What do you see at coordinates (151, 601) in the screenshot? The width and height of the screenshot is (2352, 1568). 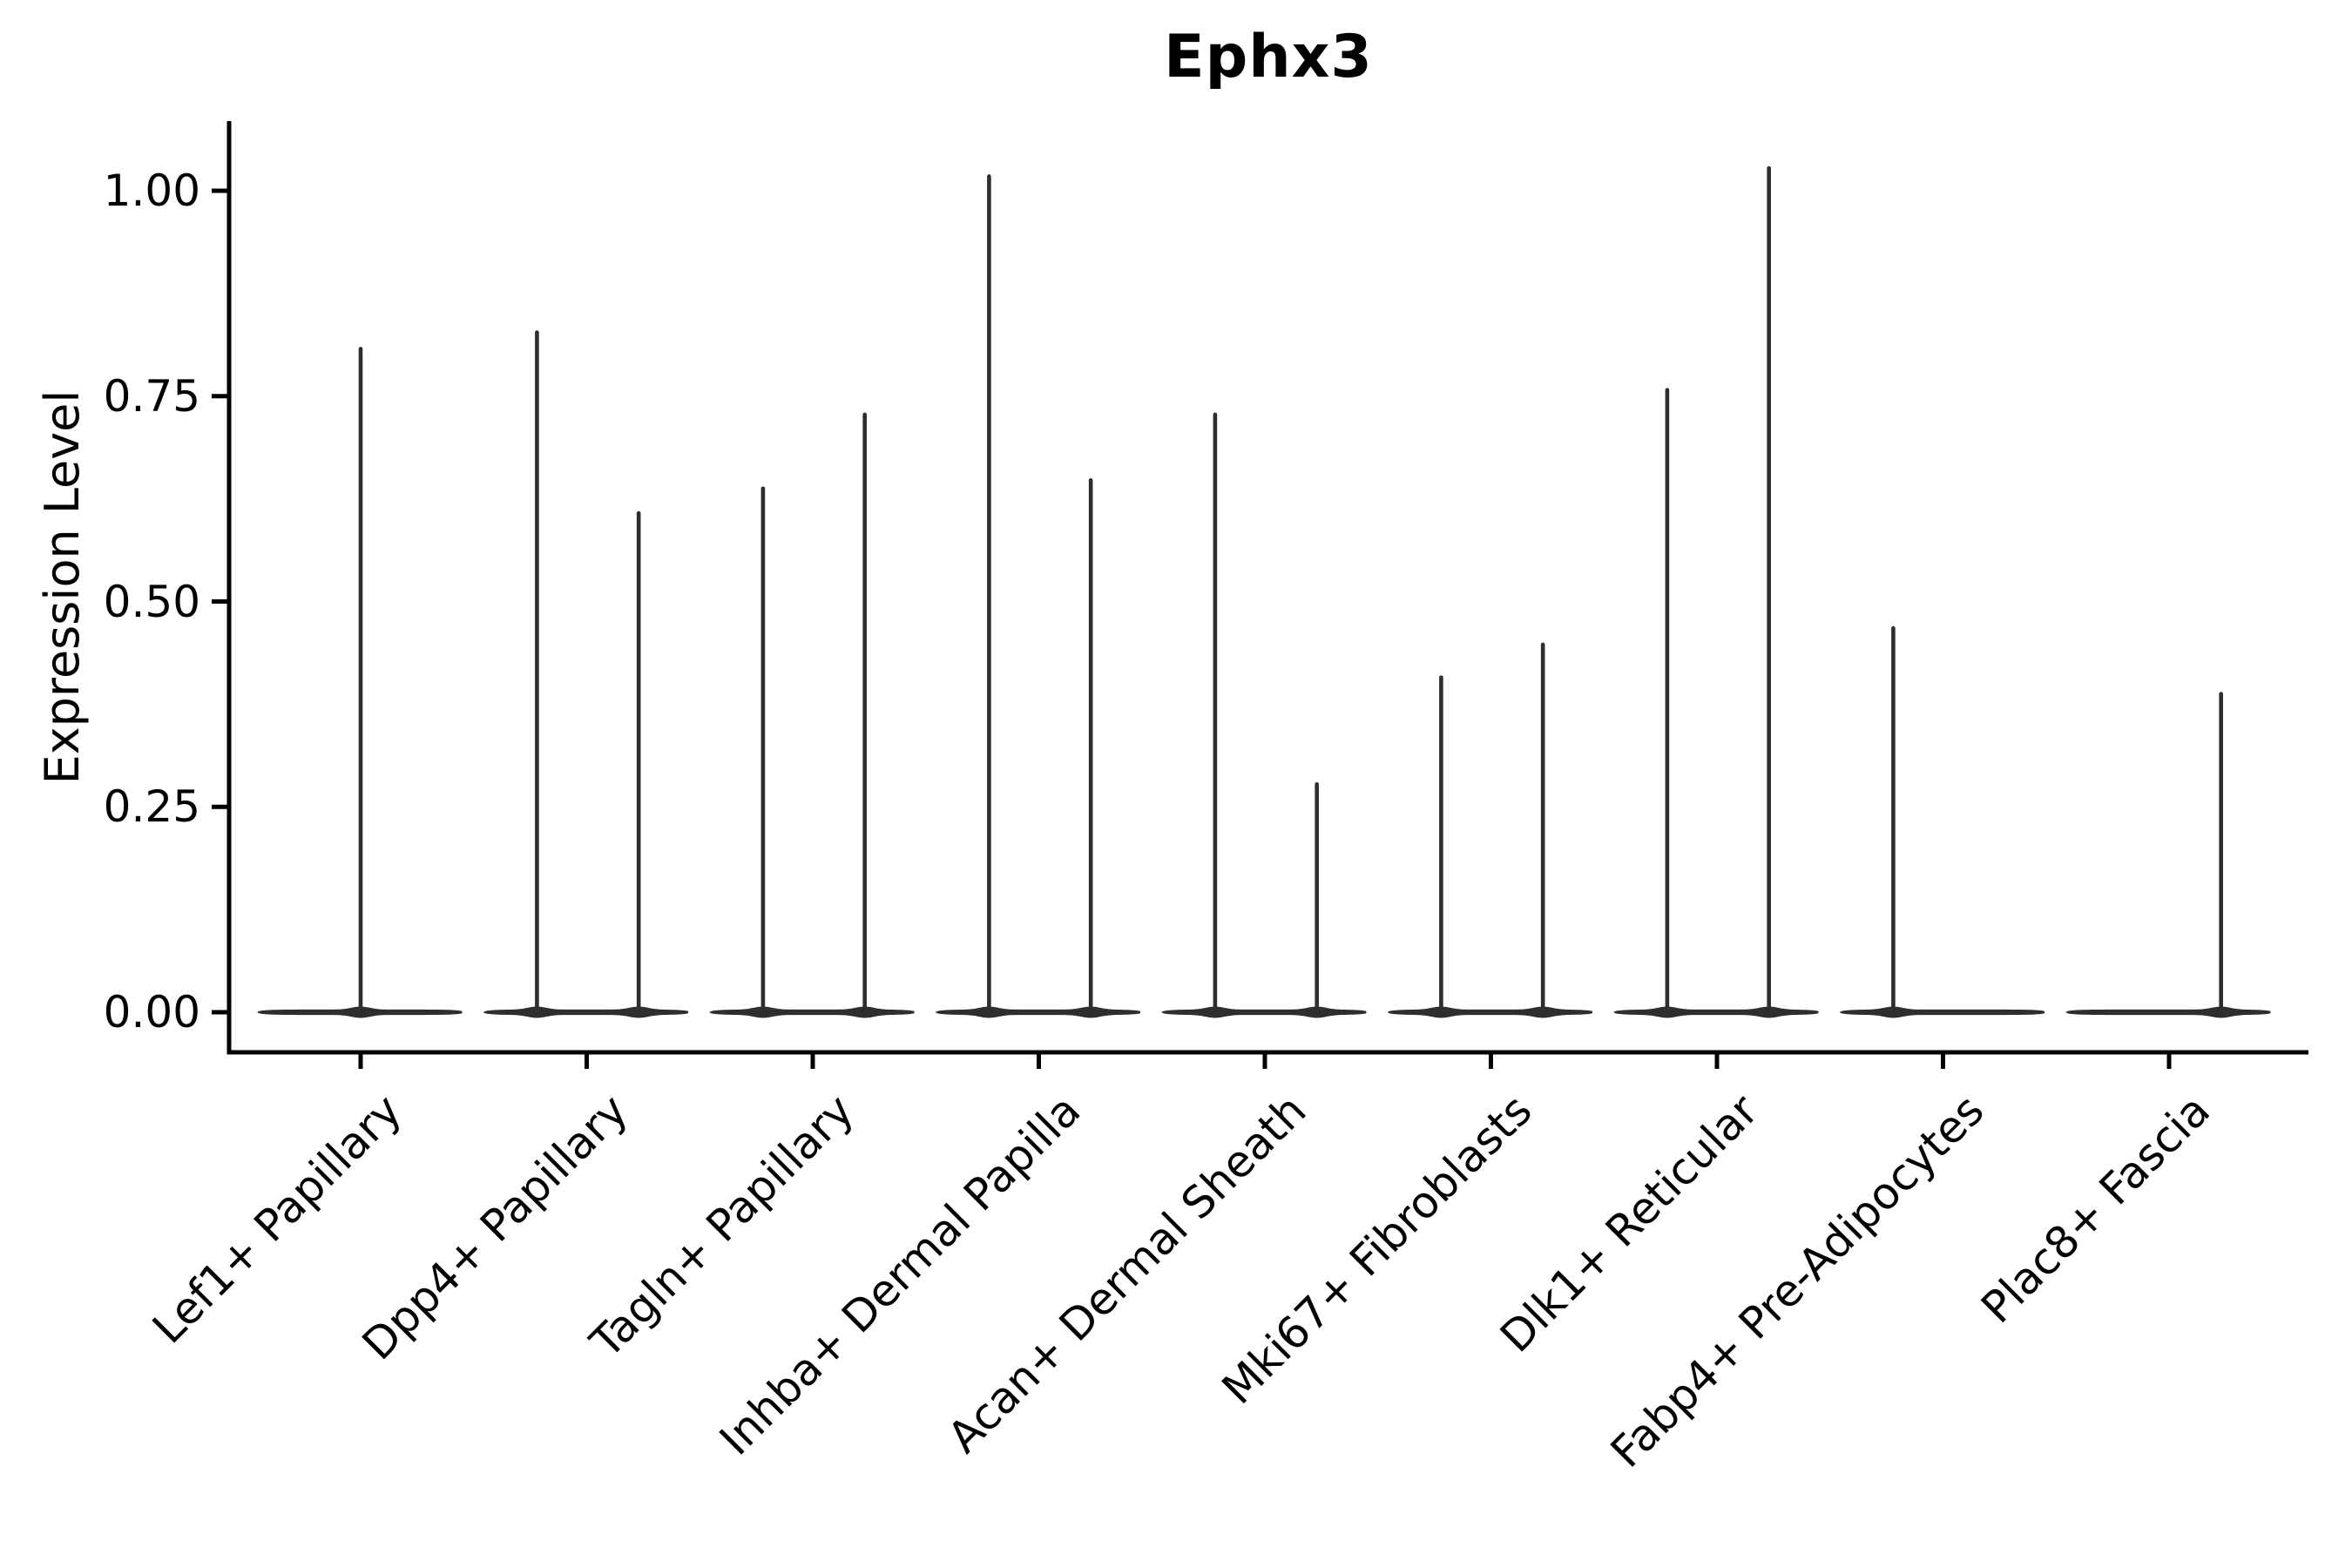 I see `y-tick-label: 0.50` at bounding box center [151, 601].